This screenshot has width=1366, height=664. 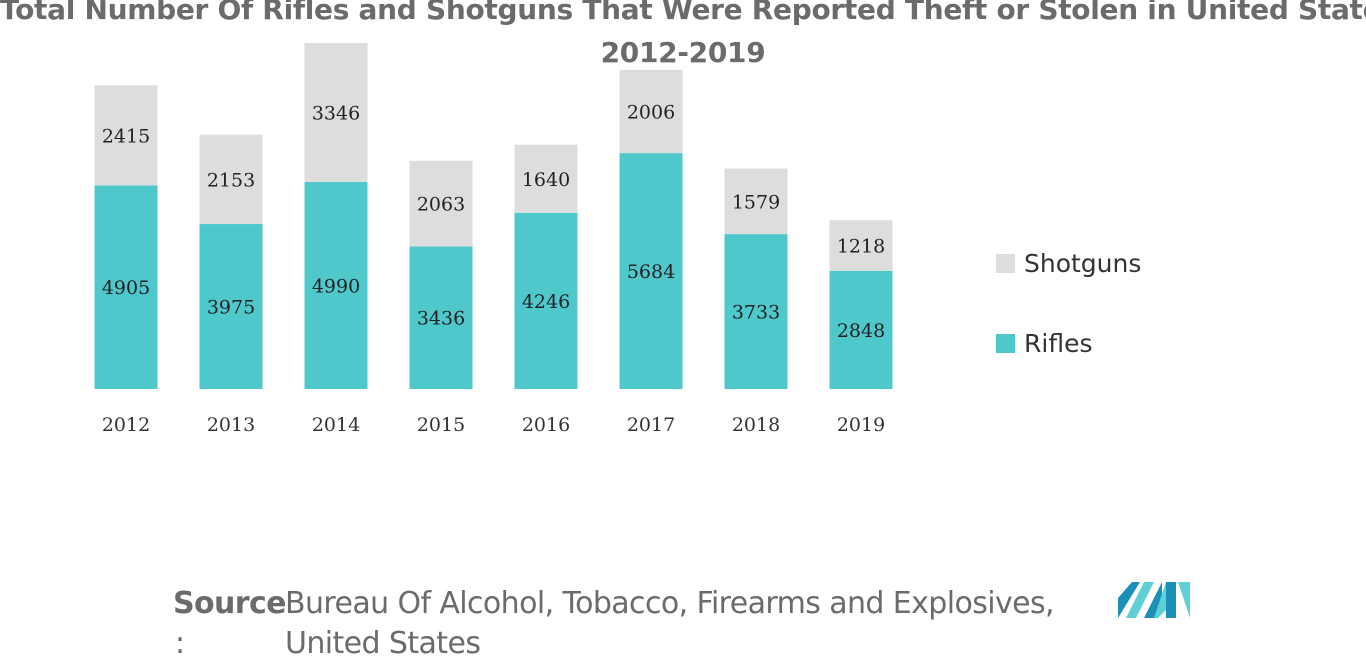 I want to click on bar-rifles-2018, so click(x=756, y=311).